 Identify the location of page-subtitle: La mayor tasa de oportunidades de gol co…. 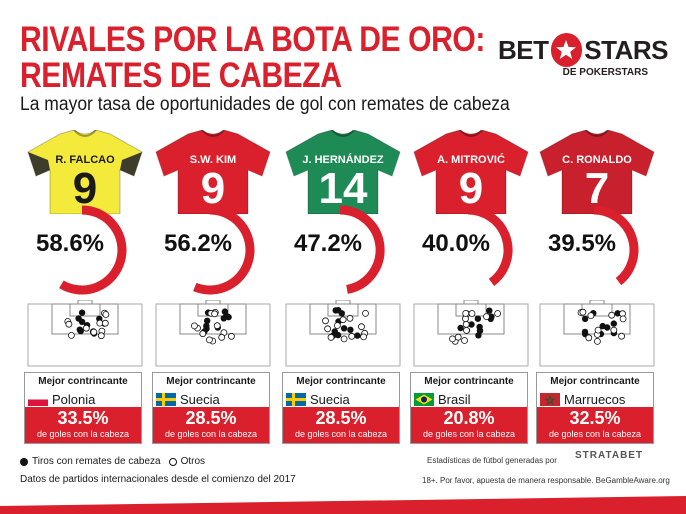
(265, 104).